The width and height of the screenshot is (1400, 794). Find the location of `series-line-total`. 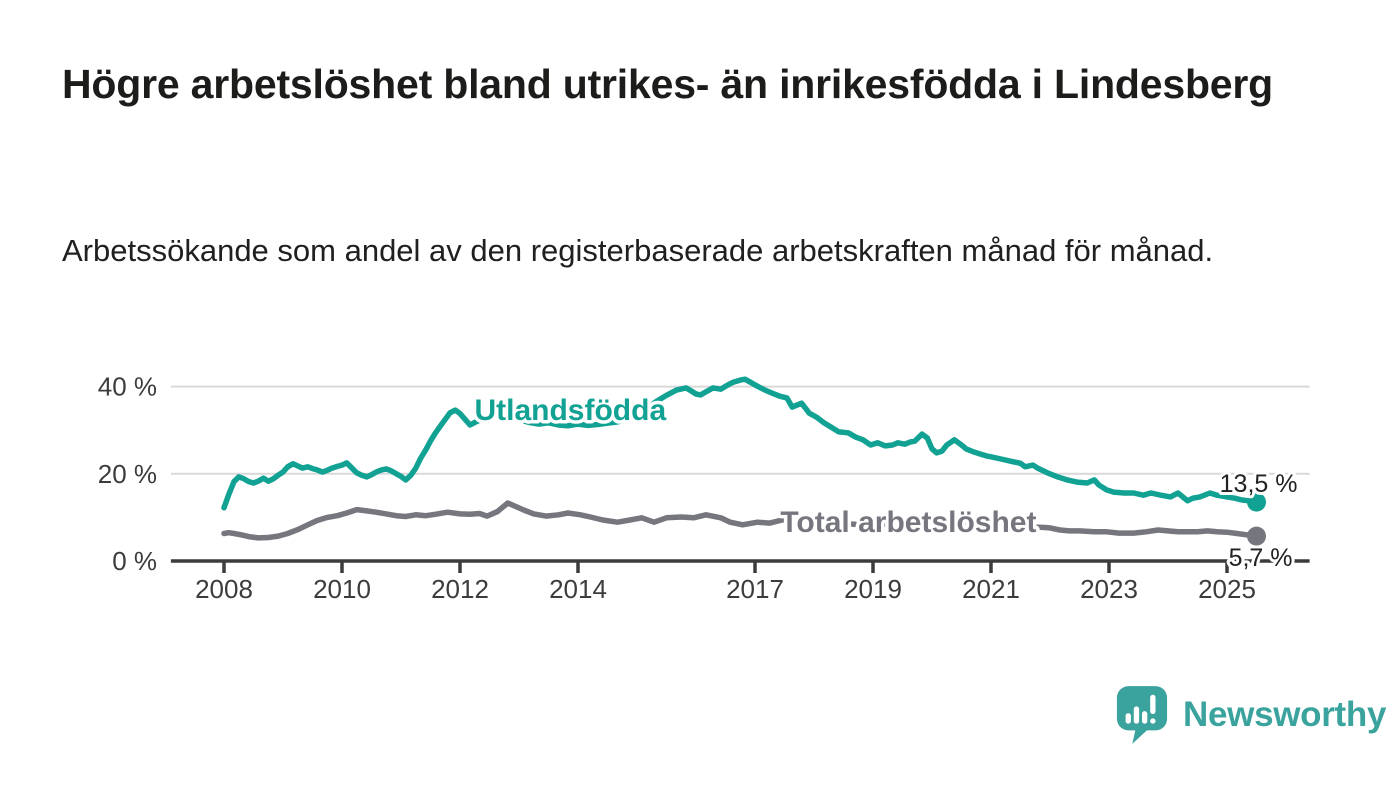

series-line-total is located at coordinates (740, 520).